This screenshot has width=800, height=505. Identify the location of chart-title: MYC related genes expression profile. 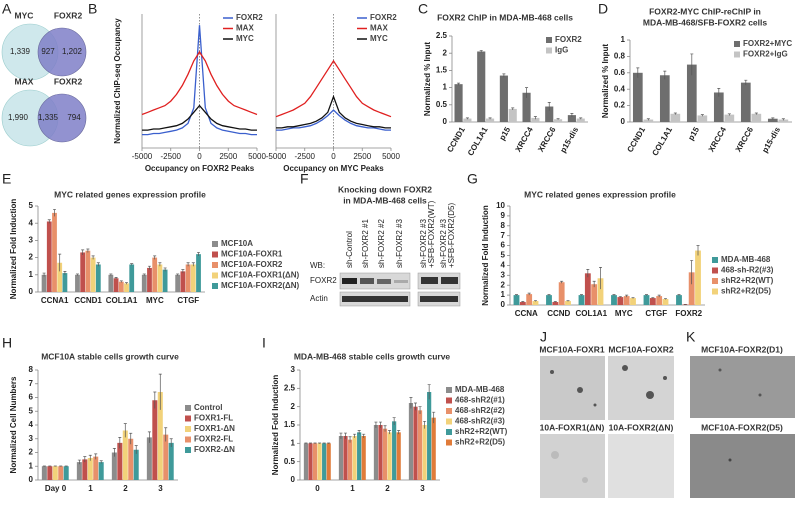
(130, 194).